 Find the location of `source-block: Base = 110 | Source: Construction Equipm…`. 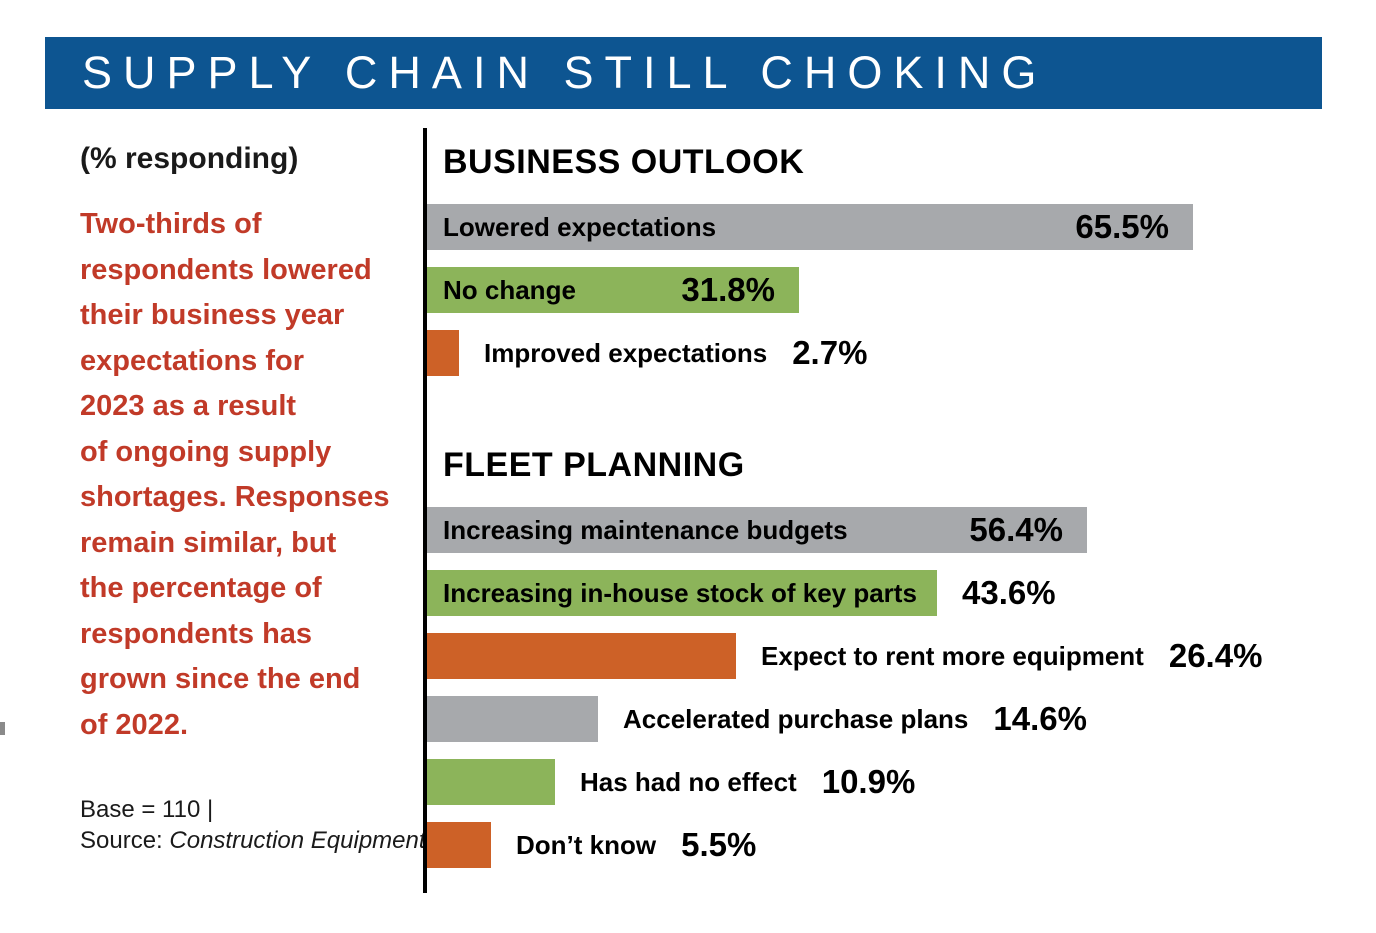

source-block: Base = 110 | Source: Construction Equipm… is located at coordinates (253, 825).